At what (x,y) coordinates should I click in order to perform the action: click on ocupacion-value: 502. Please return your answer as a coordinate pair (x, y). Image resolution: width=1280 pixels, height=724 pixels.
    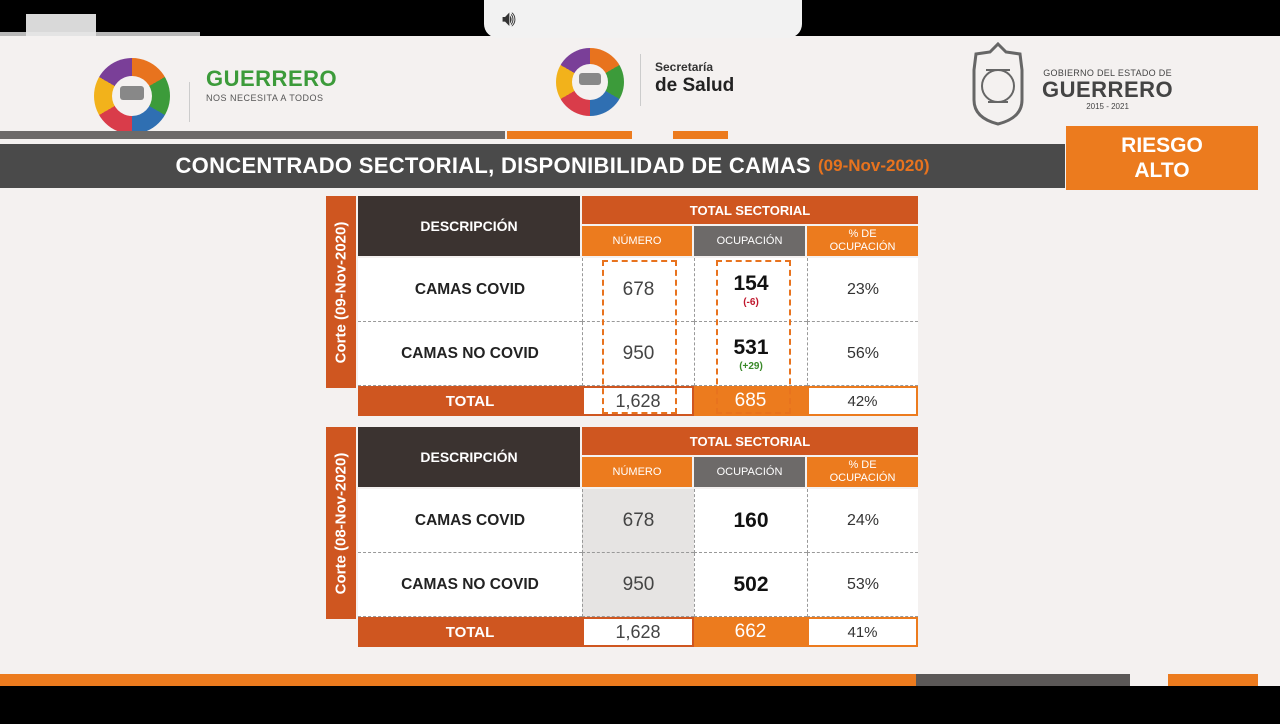
    Looking at the image, I should click on (751, 584).